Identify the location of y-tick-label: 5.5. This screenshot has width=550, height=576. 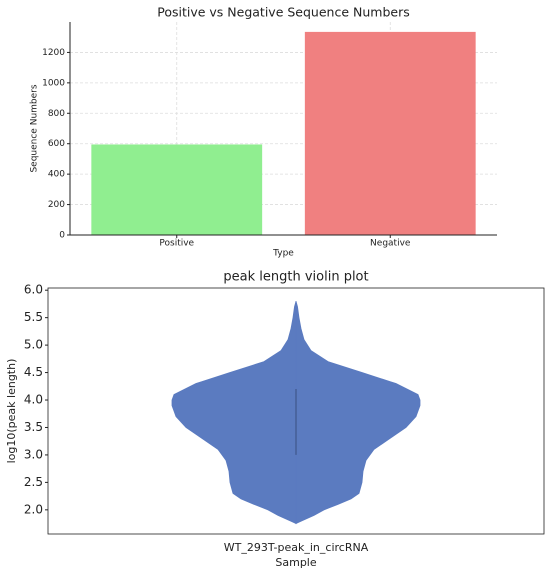
(33, 317).